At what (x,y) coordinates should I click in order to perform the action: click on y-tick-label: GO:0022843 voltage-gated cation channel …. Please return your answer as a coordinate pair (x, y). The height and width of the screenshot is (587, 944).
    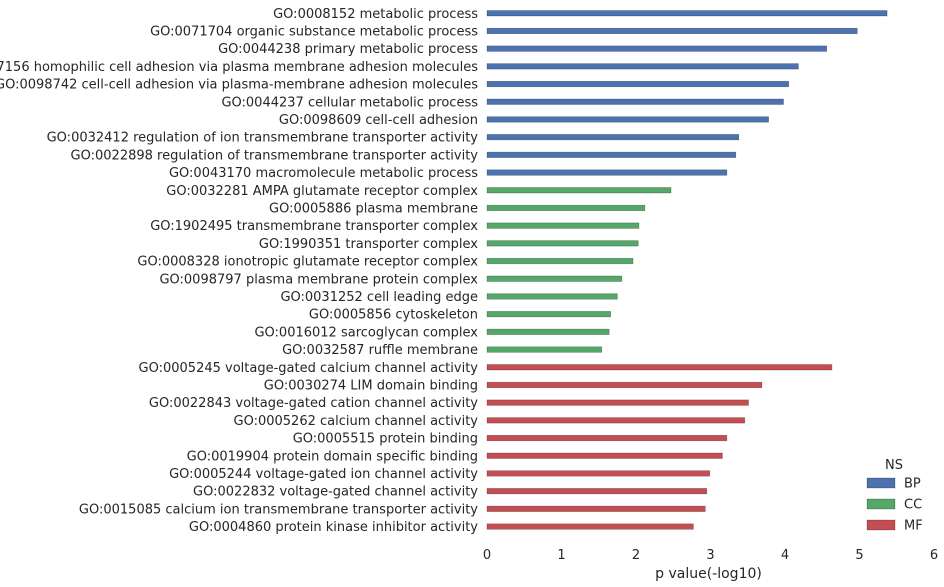
    Looking at the image, I should click on (313, 403).